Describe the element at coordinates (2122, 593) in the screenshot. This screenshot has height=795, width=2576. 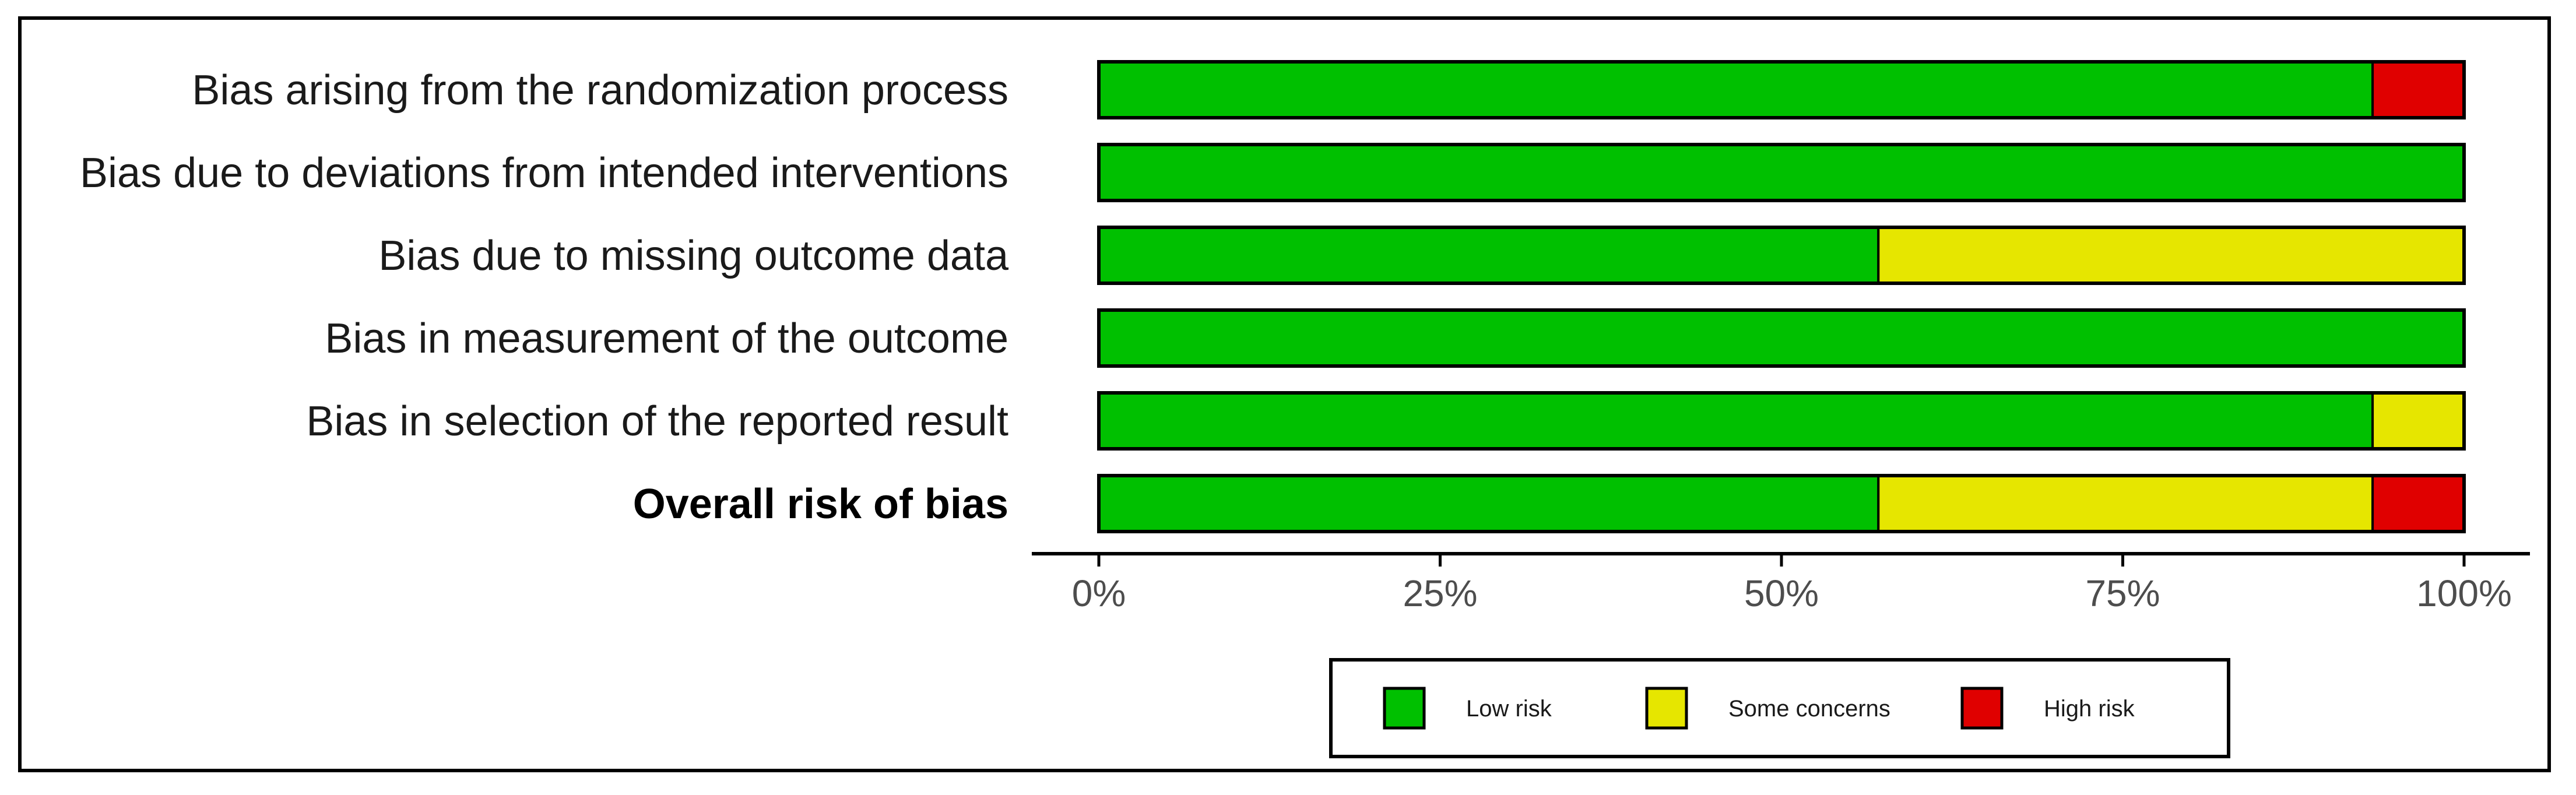
I see `x-tick-label: 75%` at that location.